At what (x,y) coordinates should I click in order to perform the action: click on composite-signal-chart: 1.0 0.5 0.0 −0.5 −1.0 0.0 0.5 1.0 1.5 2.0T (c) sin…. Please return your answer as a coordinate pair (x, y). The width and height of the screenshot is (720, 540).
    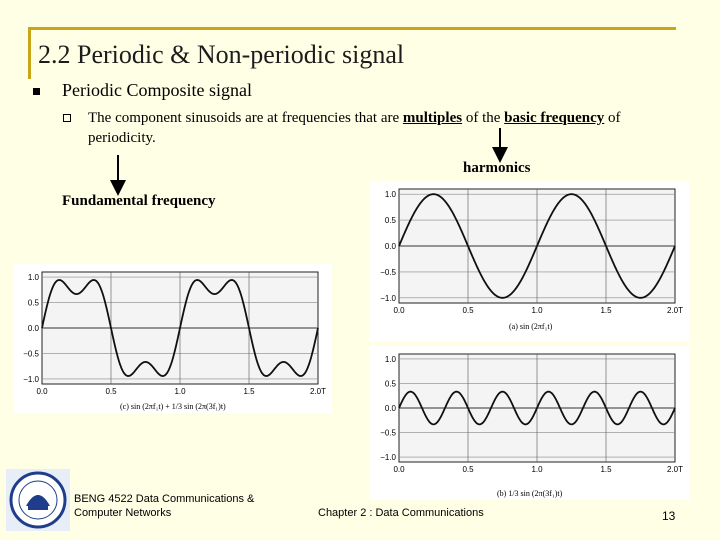
    Looking at the image, I should click on (173, 339).